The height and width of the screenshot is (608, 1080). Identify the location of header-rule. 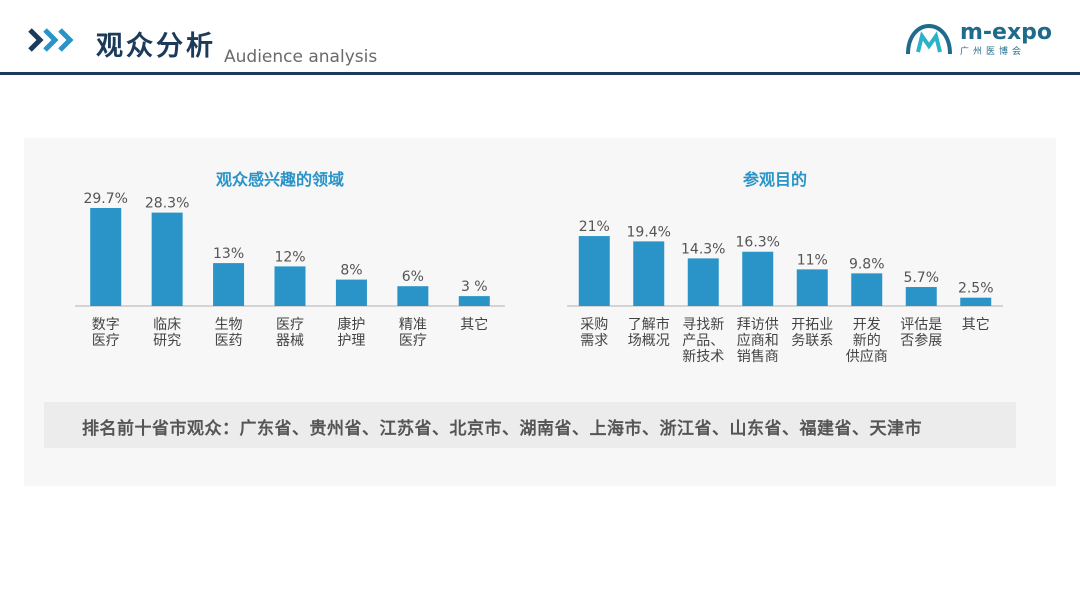
(540, 73).